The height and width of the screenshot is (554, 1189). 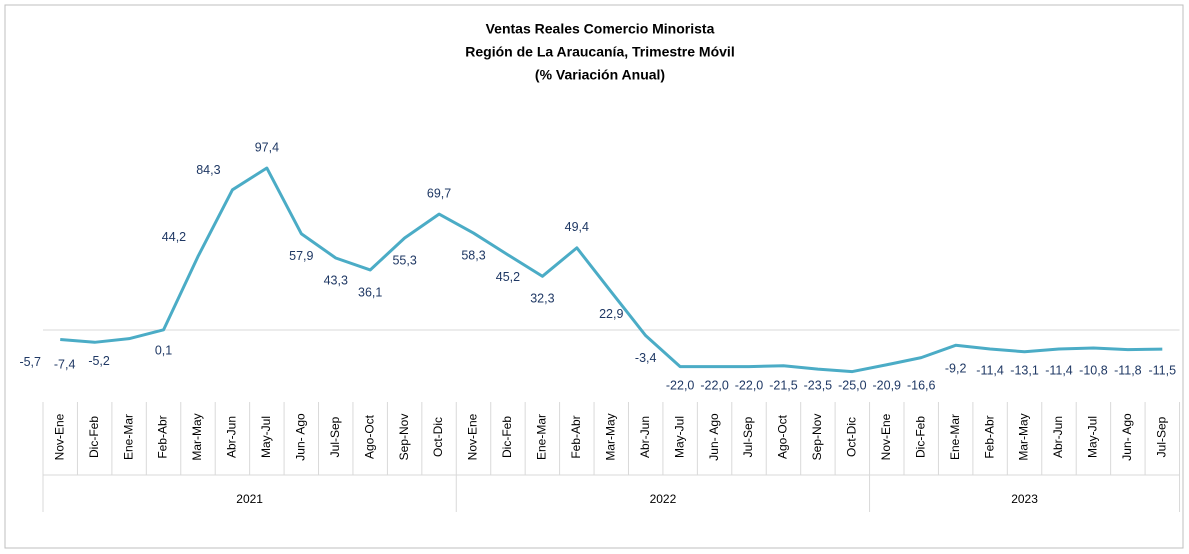 I want to click on data-label: -13,1, so click(x=1024, y=370).